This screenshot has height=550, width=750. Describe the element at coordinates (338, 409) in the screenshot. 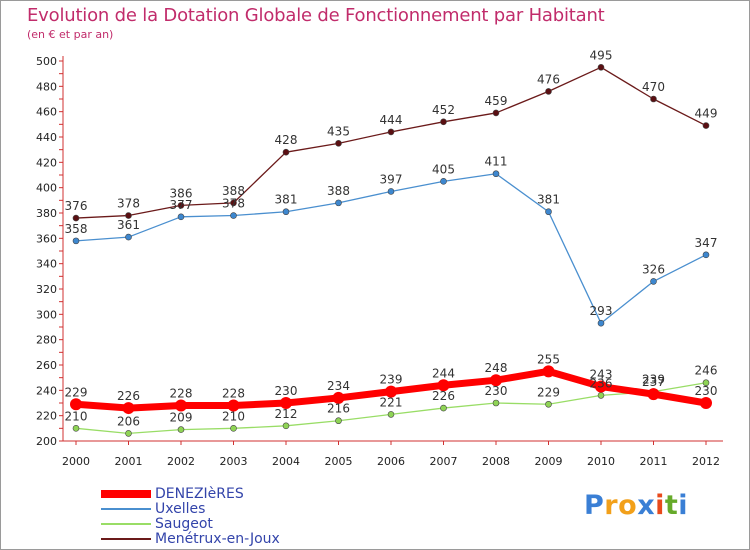

I see `data-label: 216` at that location.